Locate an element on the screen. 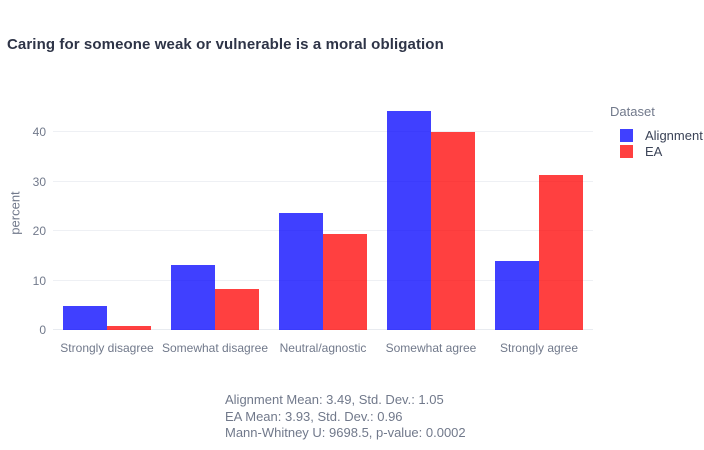 The image size is (704, 450). legend-title: Dataset is located at coordinates (632, 111).